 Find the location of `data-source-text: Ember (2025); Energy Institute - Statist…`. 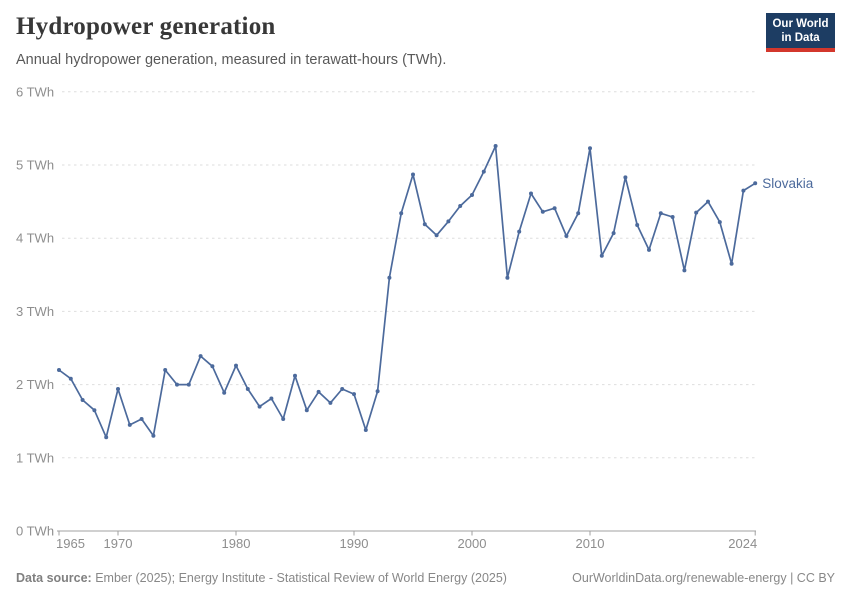

data-source-text: Ember (2025); Energy Institute - Statist… is located at coordinates (299, 578).